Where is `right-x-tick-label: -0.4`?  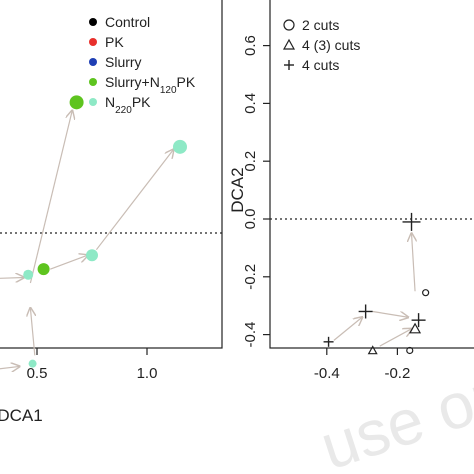
right-x-tick-label: -0.4 is located at coordinates (327, 373).